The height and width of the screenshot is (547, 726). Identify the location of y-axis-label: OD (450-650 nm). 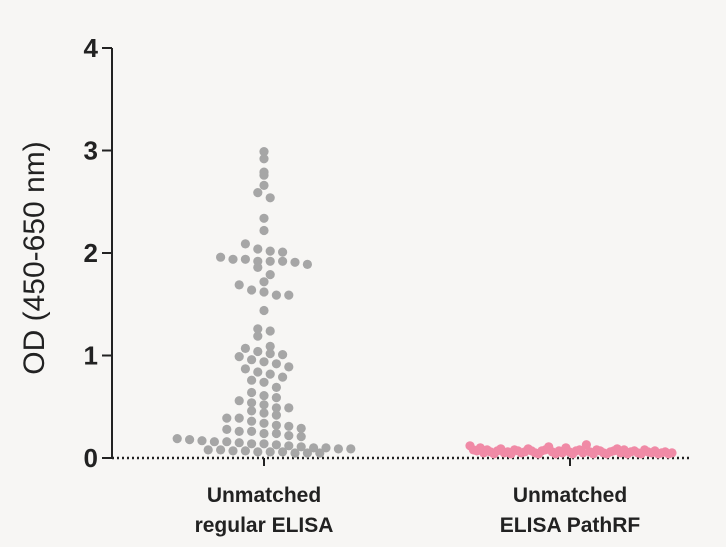
(34, 257).